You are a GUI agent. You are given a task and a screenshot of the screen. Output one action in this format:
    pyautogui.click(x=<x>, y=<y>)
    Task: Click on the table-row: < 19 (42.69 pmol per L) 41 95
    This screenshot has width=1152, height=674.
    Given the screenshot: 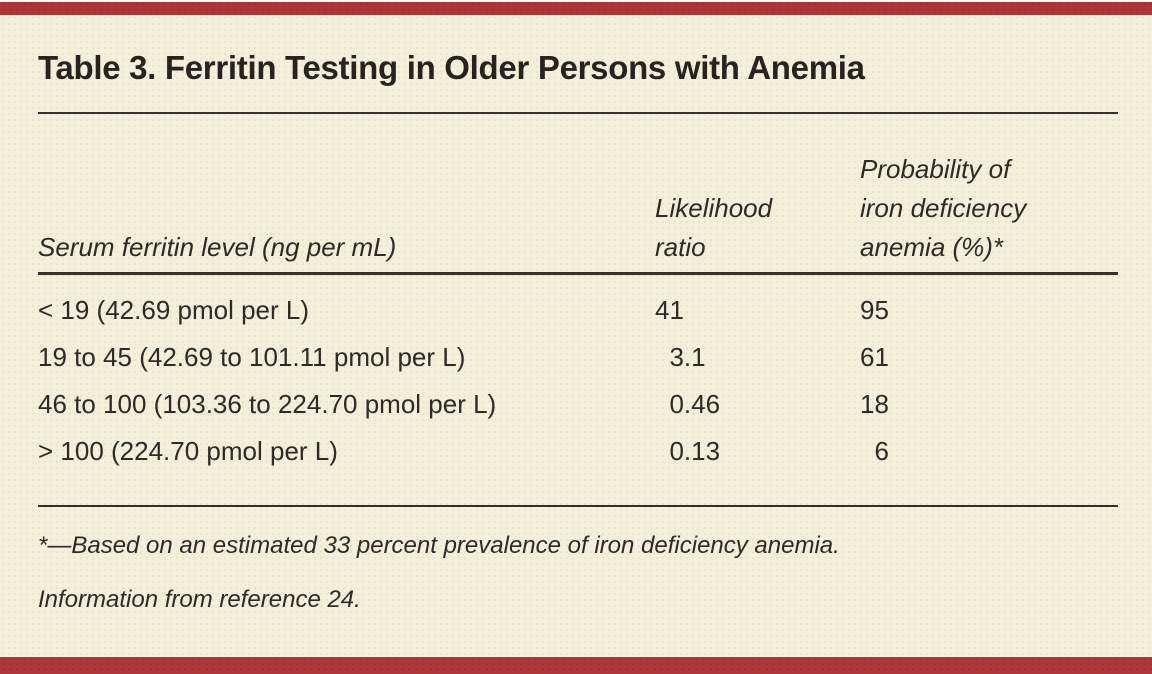 What is the action you would take?
    pyautogui.click(x=578, y=310)
    